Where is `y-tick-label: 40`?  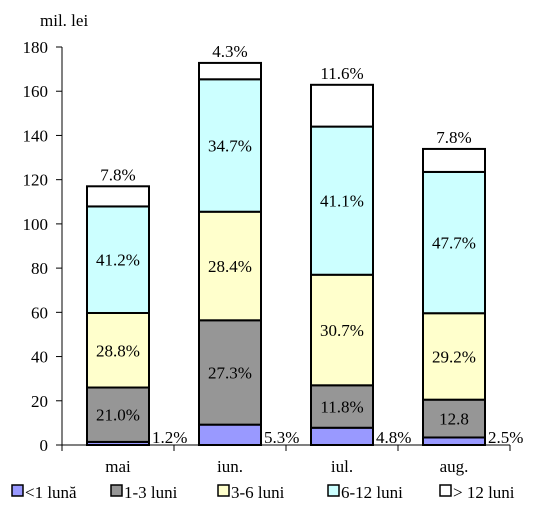
y-tick-label: 40 is located at coordinates (39, 357).